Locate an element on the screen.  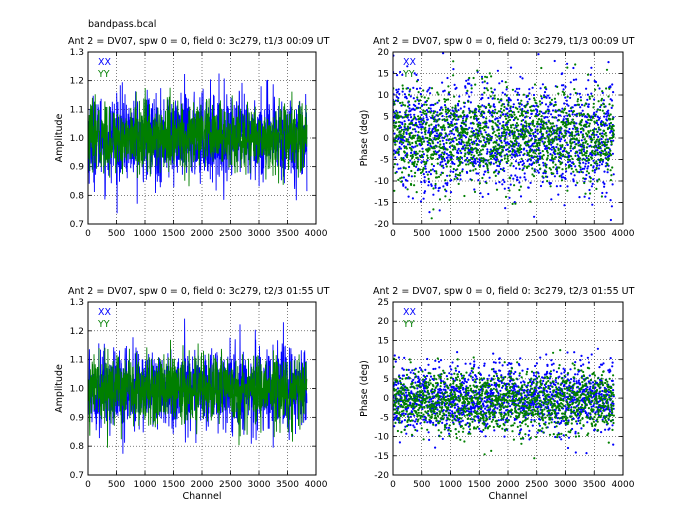
x-tick-label: 4000 is located at coordinates (623, 234).